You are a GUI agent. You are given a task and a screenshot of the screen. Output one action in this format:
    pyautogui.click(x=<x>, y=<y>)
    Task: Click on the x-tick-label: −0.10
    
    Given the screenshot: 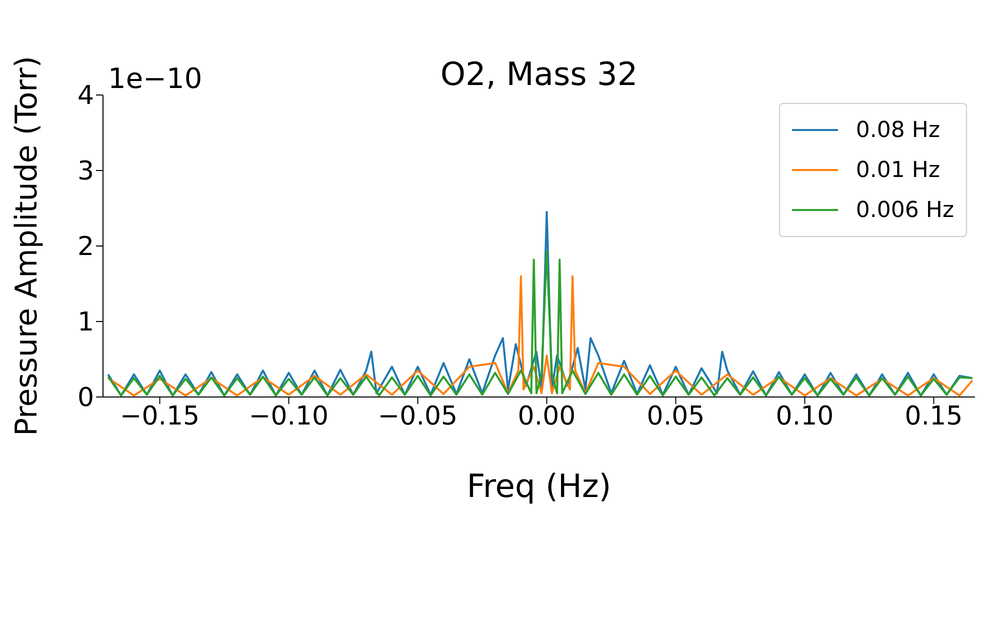 What is the action you would take?
    pyautogui.click(x=288, y=416)
    